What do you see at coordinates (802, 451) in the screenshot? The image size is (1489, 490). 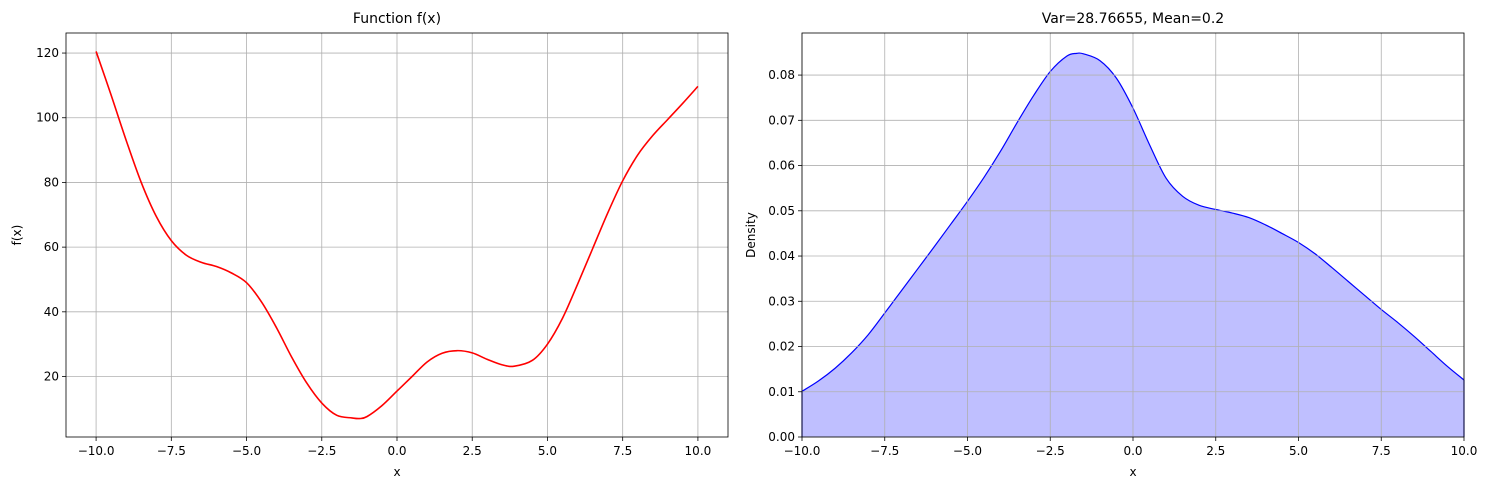 I see `density-plot-x-tick-label: −10.0` at bounding box center [802, 451].